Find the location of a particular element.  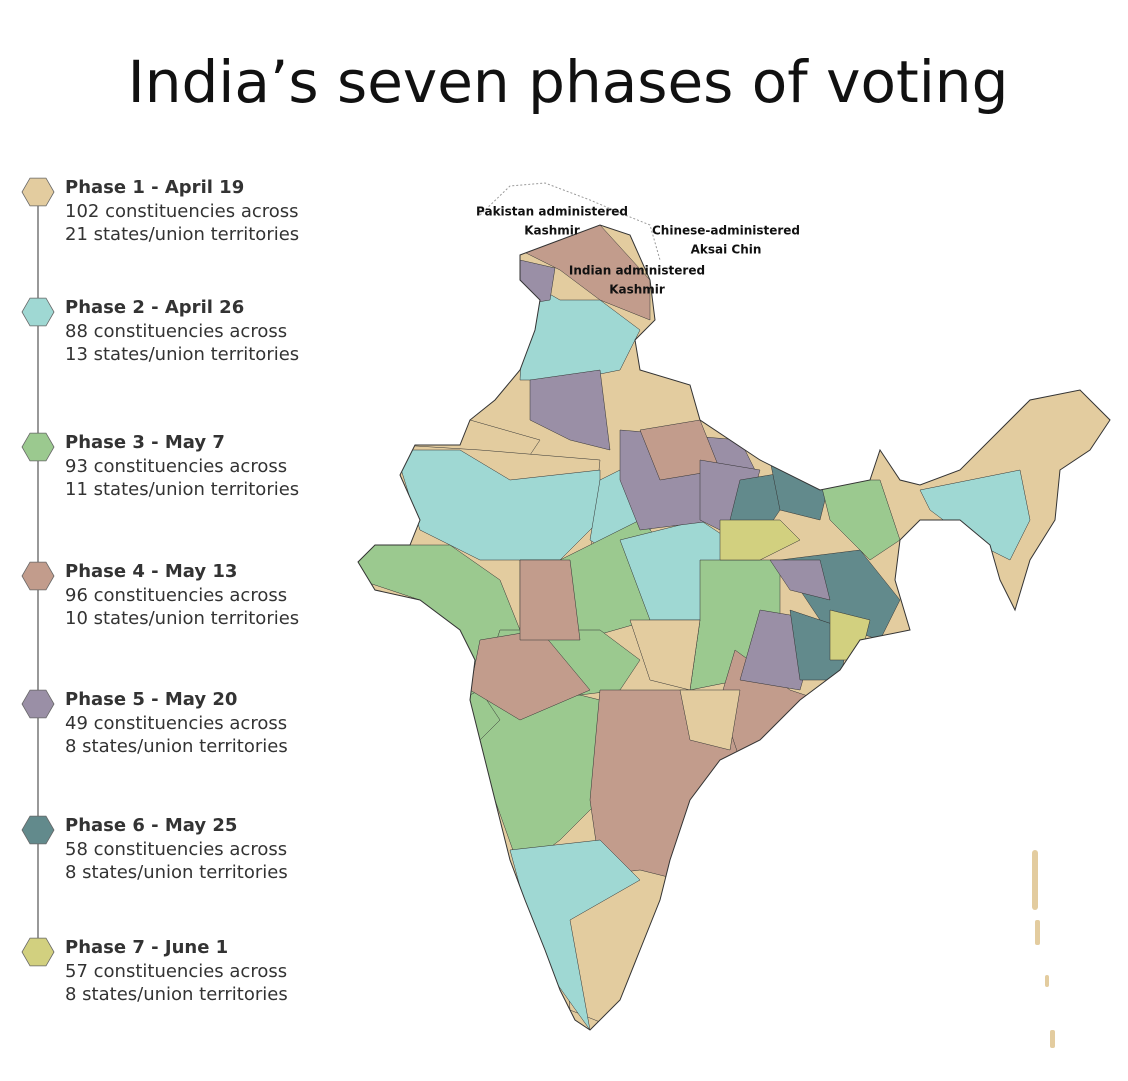

map-label: Pakistan administered is located at coordinates (552, 212).